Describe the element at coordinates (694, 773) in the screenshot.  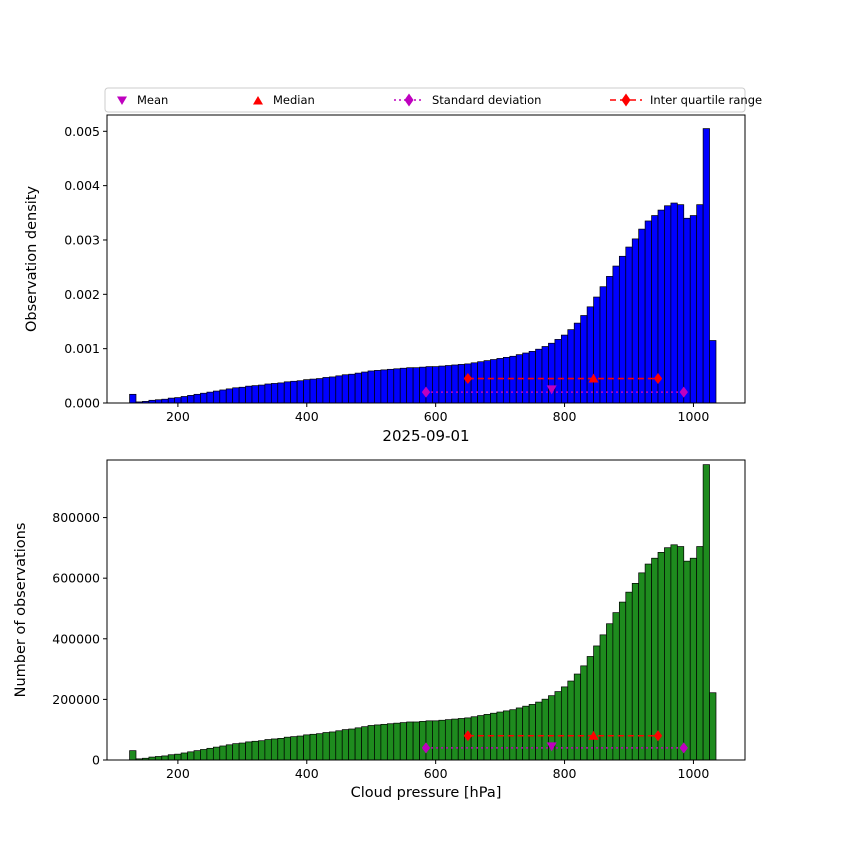
I see `x-tick-label: 1000` at that location.